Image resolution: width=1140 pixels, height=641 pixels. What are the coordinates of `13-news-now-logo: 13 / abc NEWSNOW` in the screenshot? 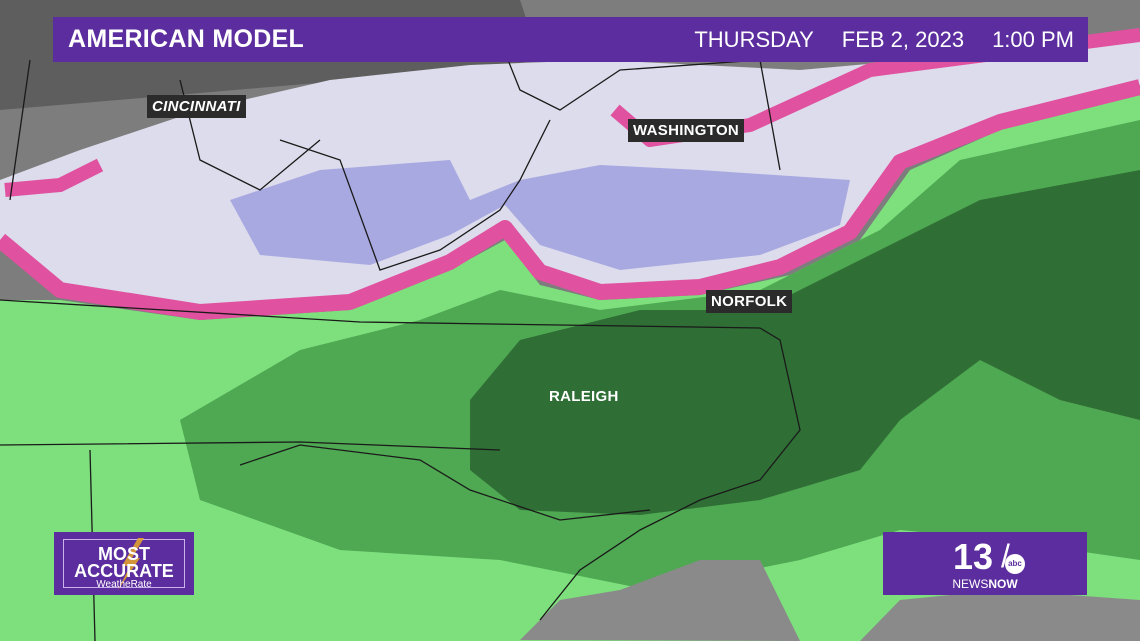 It's located at (985, 563).